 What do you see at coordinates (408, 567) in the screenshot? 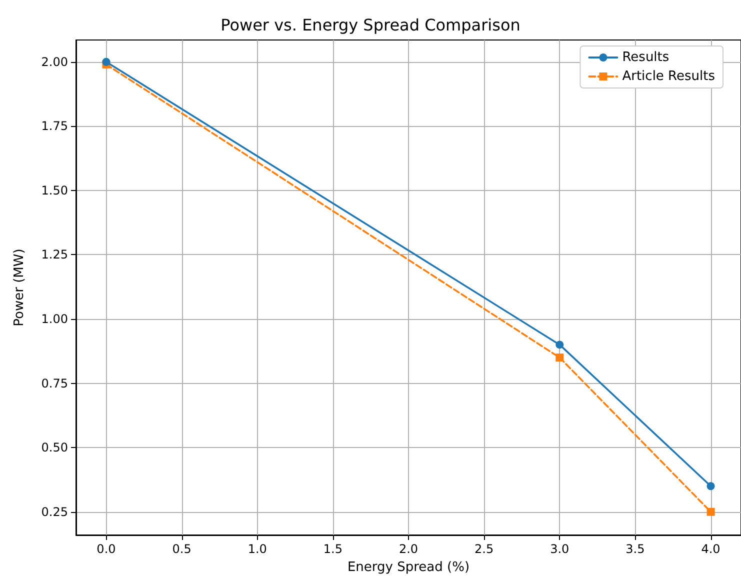
I see `x-axis-title: Energy Spread (%)` at bounding box center [408, 567].